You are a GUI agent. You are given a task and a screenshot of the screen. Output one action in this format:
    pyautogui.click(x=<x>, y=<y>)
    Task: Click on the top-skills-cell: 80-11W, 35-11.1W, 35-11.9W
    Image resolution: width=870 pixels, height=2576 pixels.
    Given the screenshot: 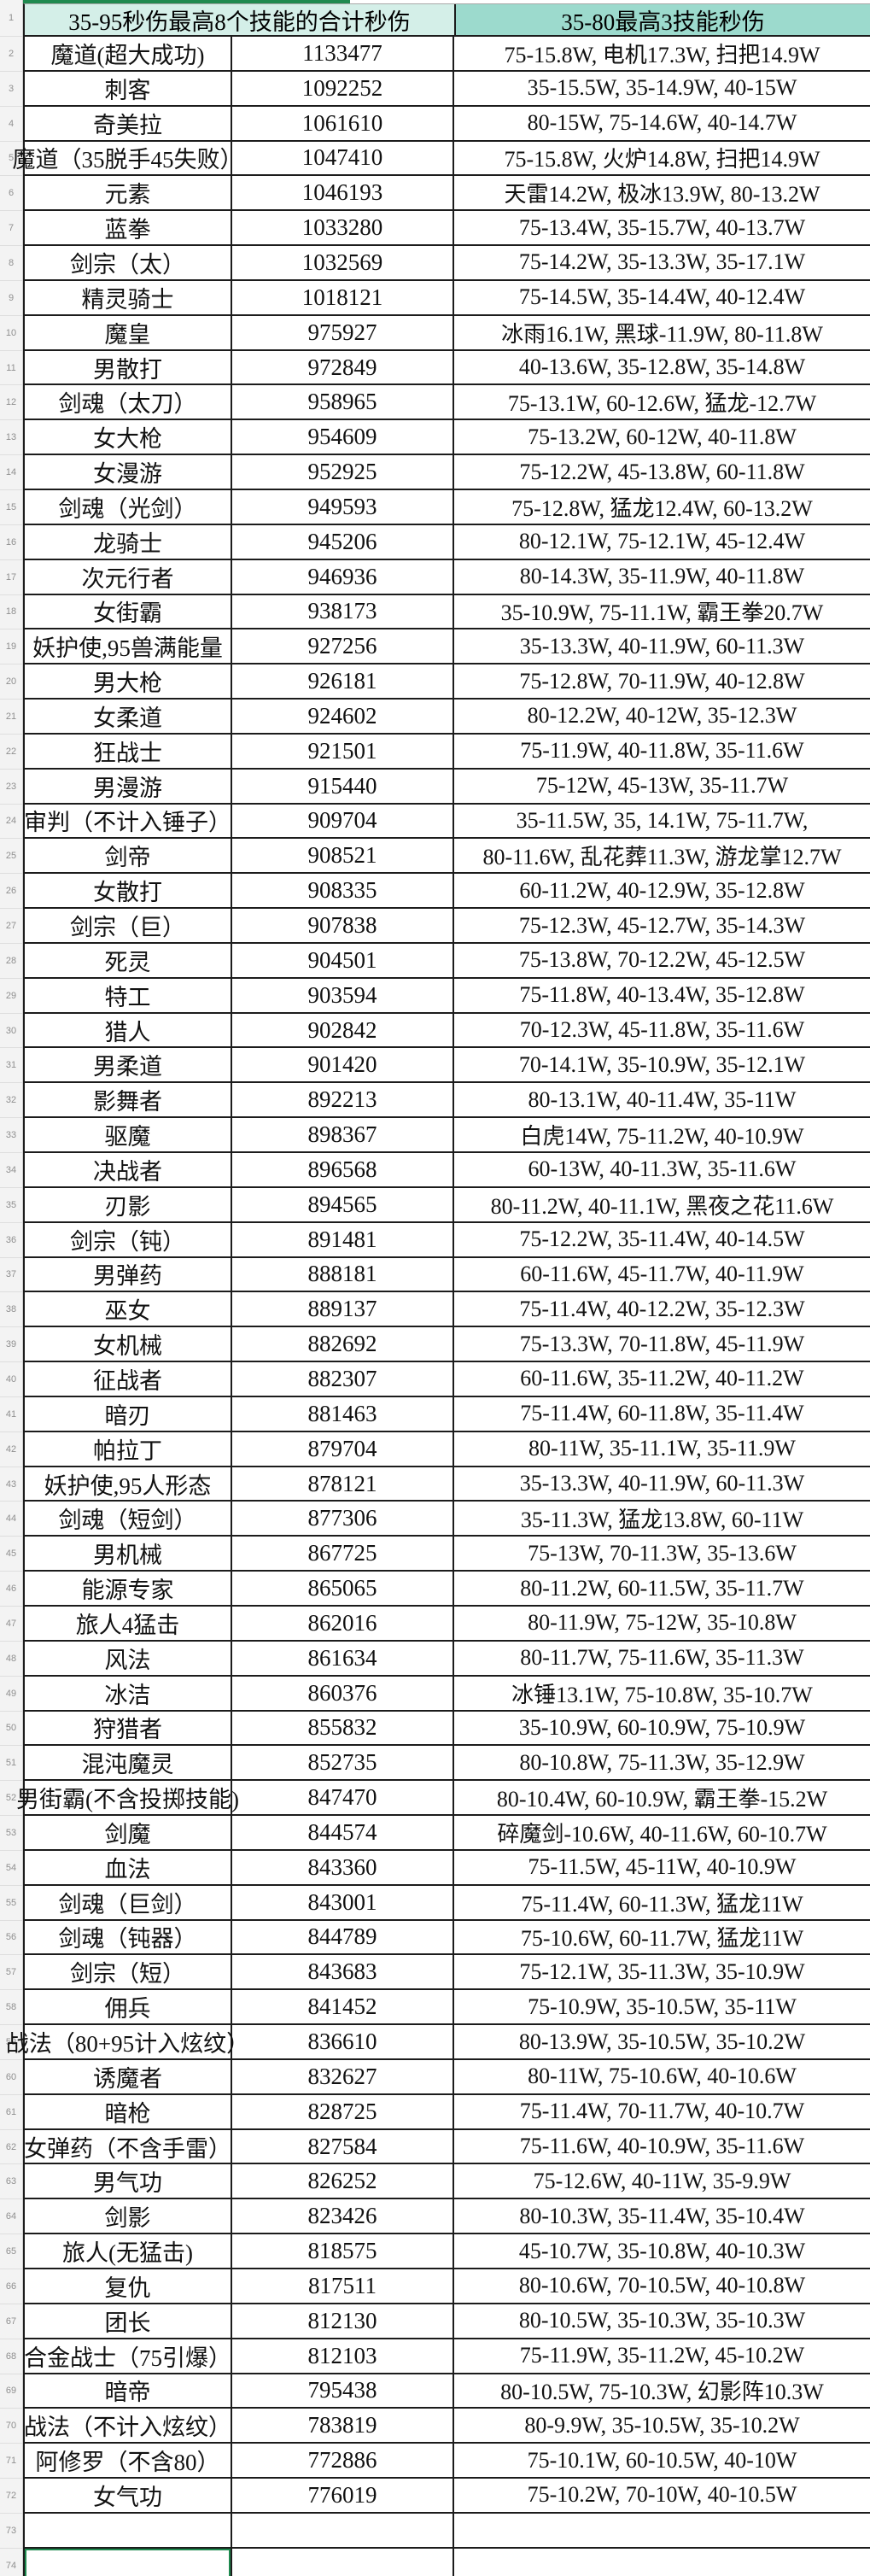 What is the action you would take?
    pyautogui.click(x=662, y=1448)
    